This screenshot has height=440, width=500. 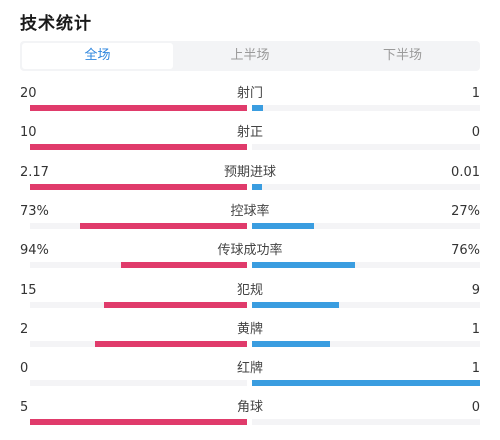 I want to click on away-value: 0.01, so click(x=465, y=172).